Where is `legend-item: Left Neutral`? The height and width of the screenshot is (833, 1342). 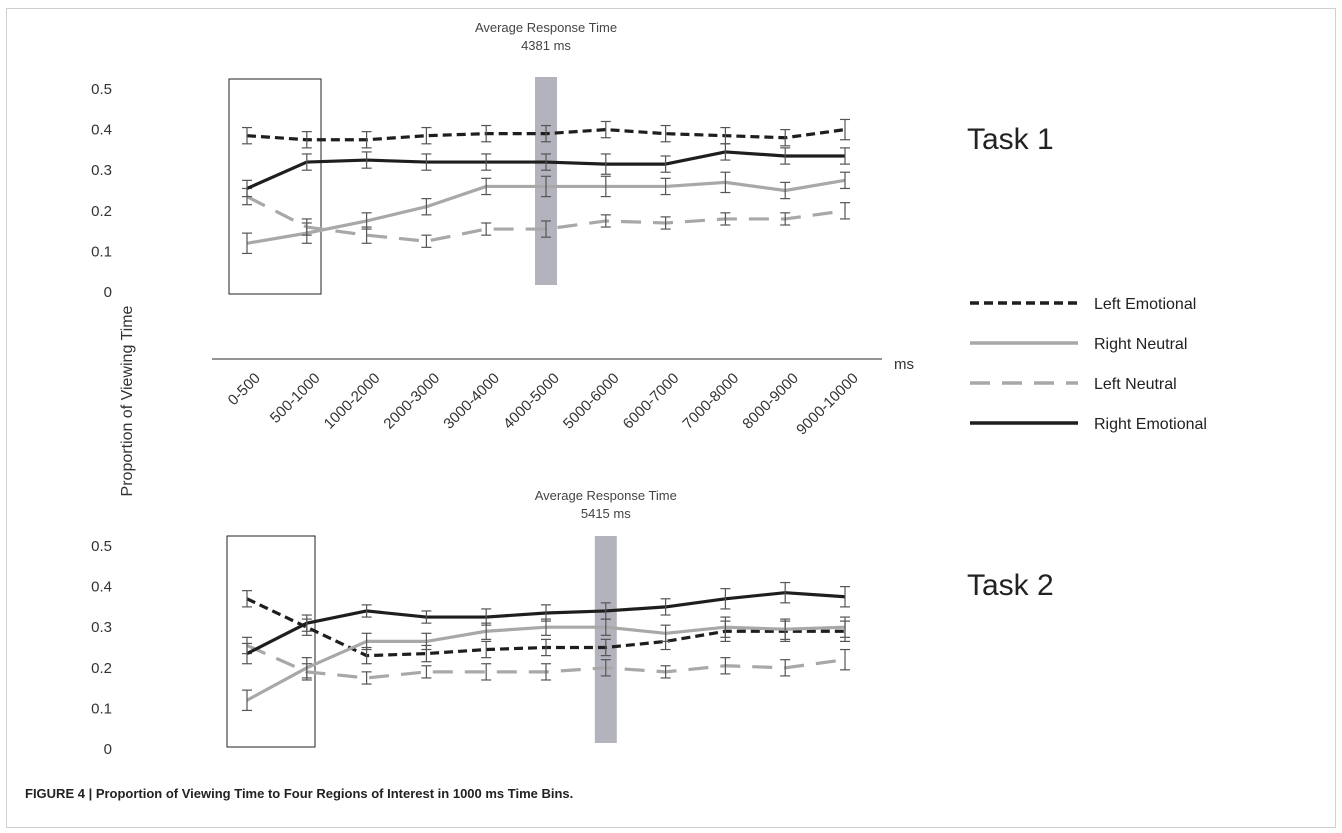 legend-item: Left Neutral is located at coordinates (1073, 384).